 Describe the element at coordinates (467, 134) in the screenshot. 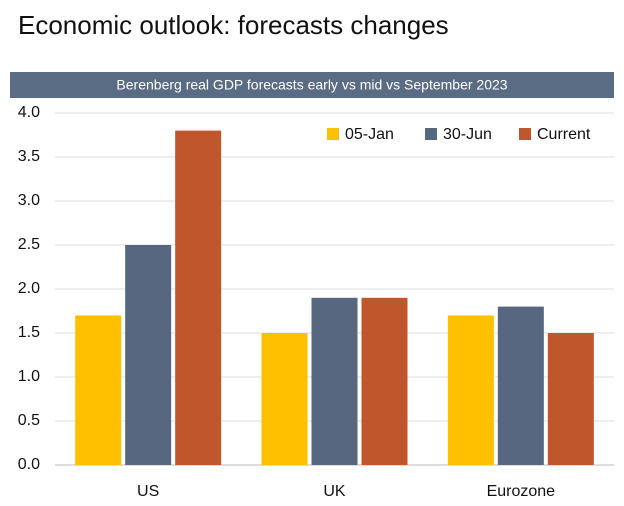

I see `legend-label: 30-Jun` at that location.